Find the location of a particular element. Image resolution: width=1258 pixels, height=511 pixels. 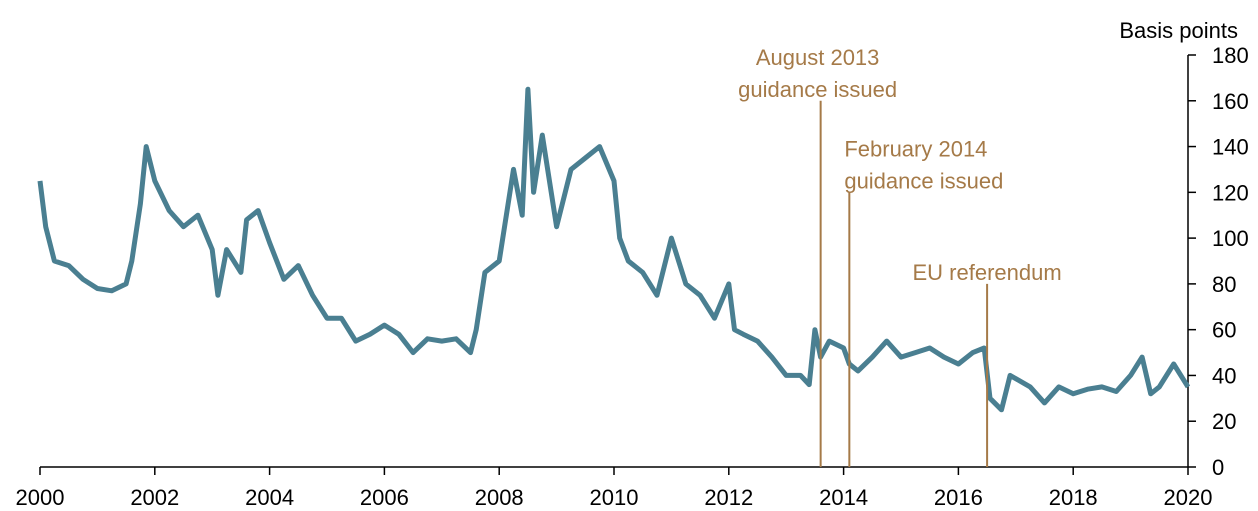

y-tick-label: 0 is located at coordinates (1218, 467).